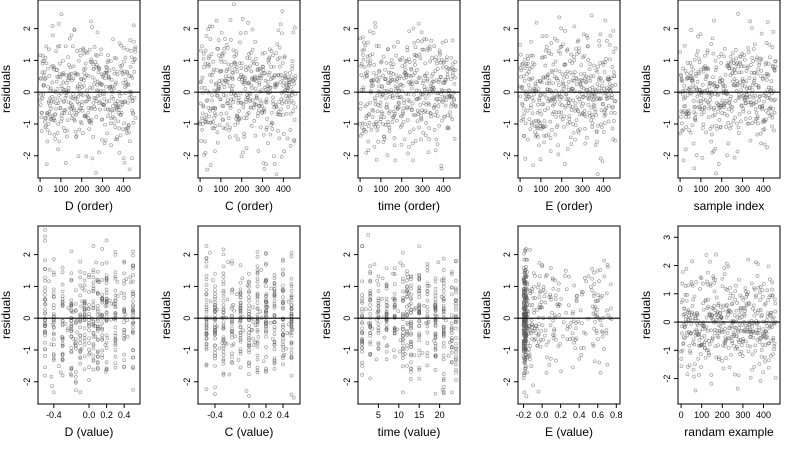 The height and width of the screenshot is (450, 800). Describe the element at coordinates (347, 350) in the screenshot. I see `y-tick-label: -1` at that location.